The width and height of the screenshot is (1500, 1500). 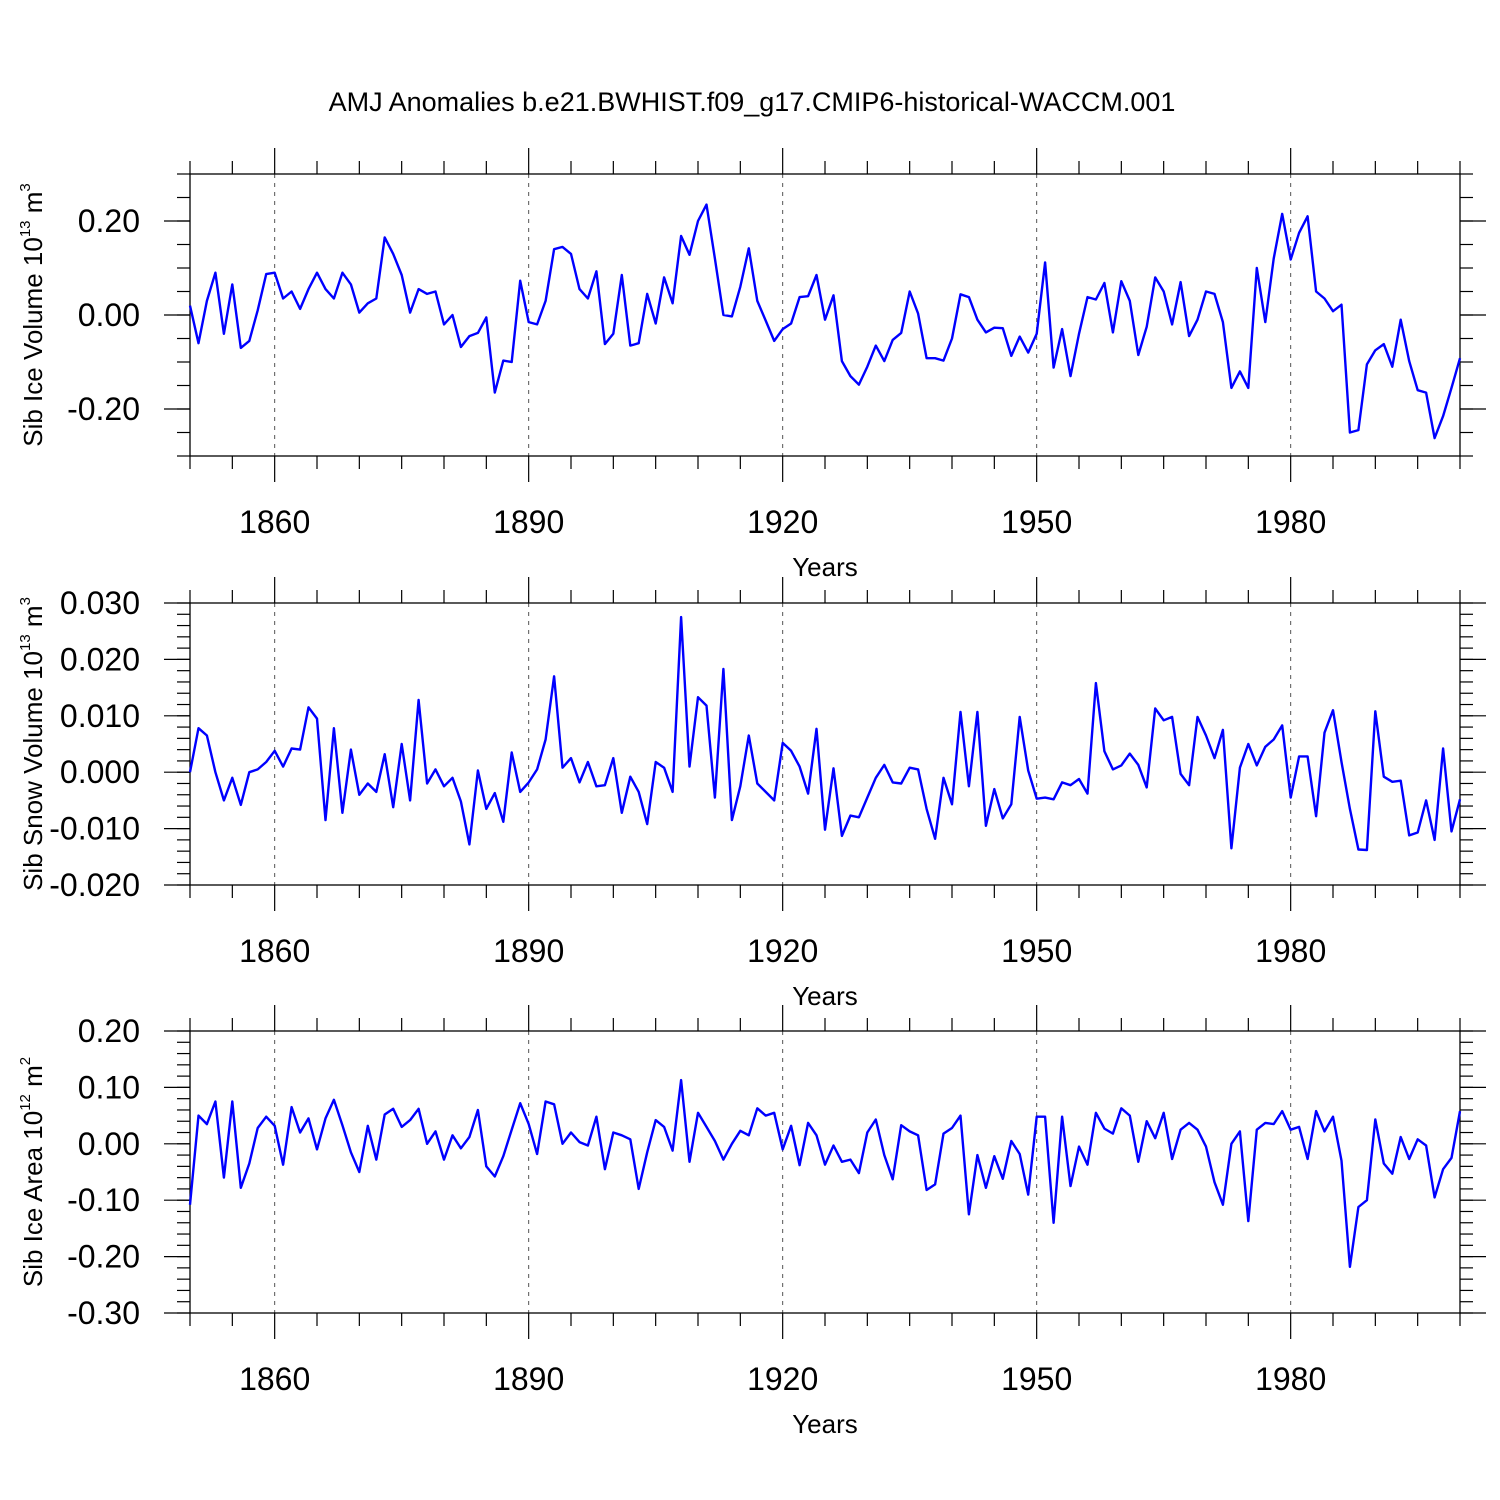 What do you see at coordinates (100, 772) in the screenshot?
I see `y-tick-label: 0.000` at bounding box center [100, 772].